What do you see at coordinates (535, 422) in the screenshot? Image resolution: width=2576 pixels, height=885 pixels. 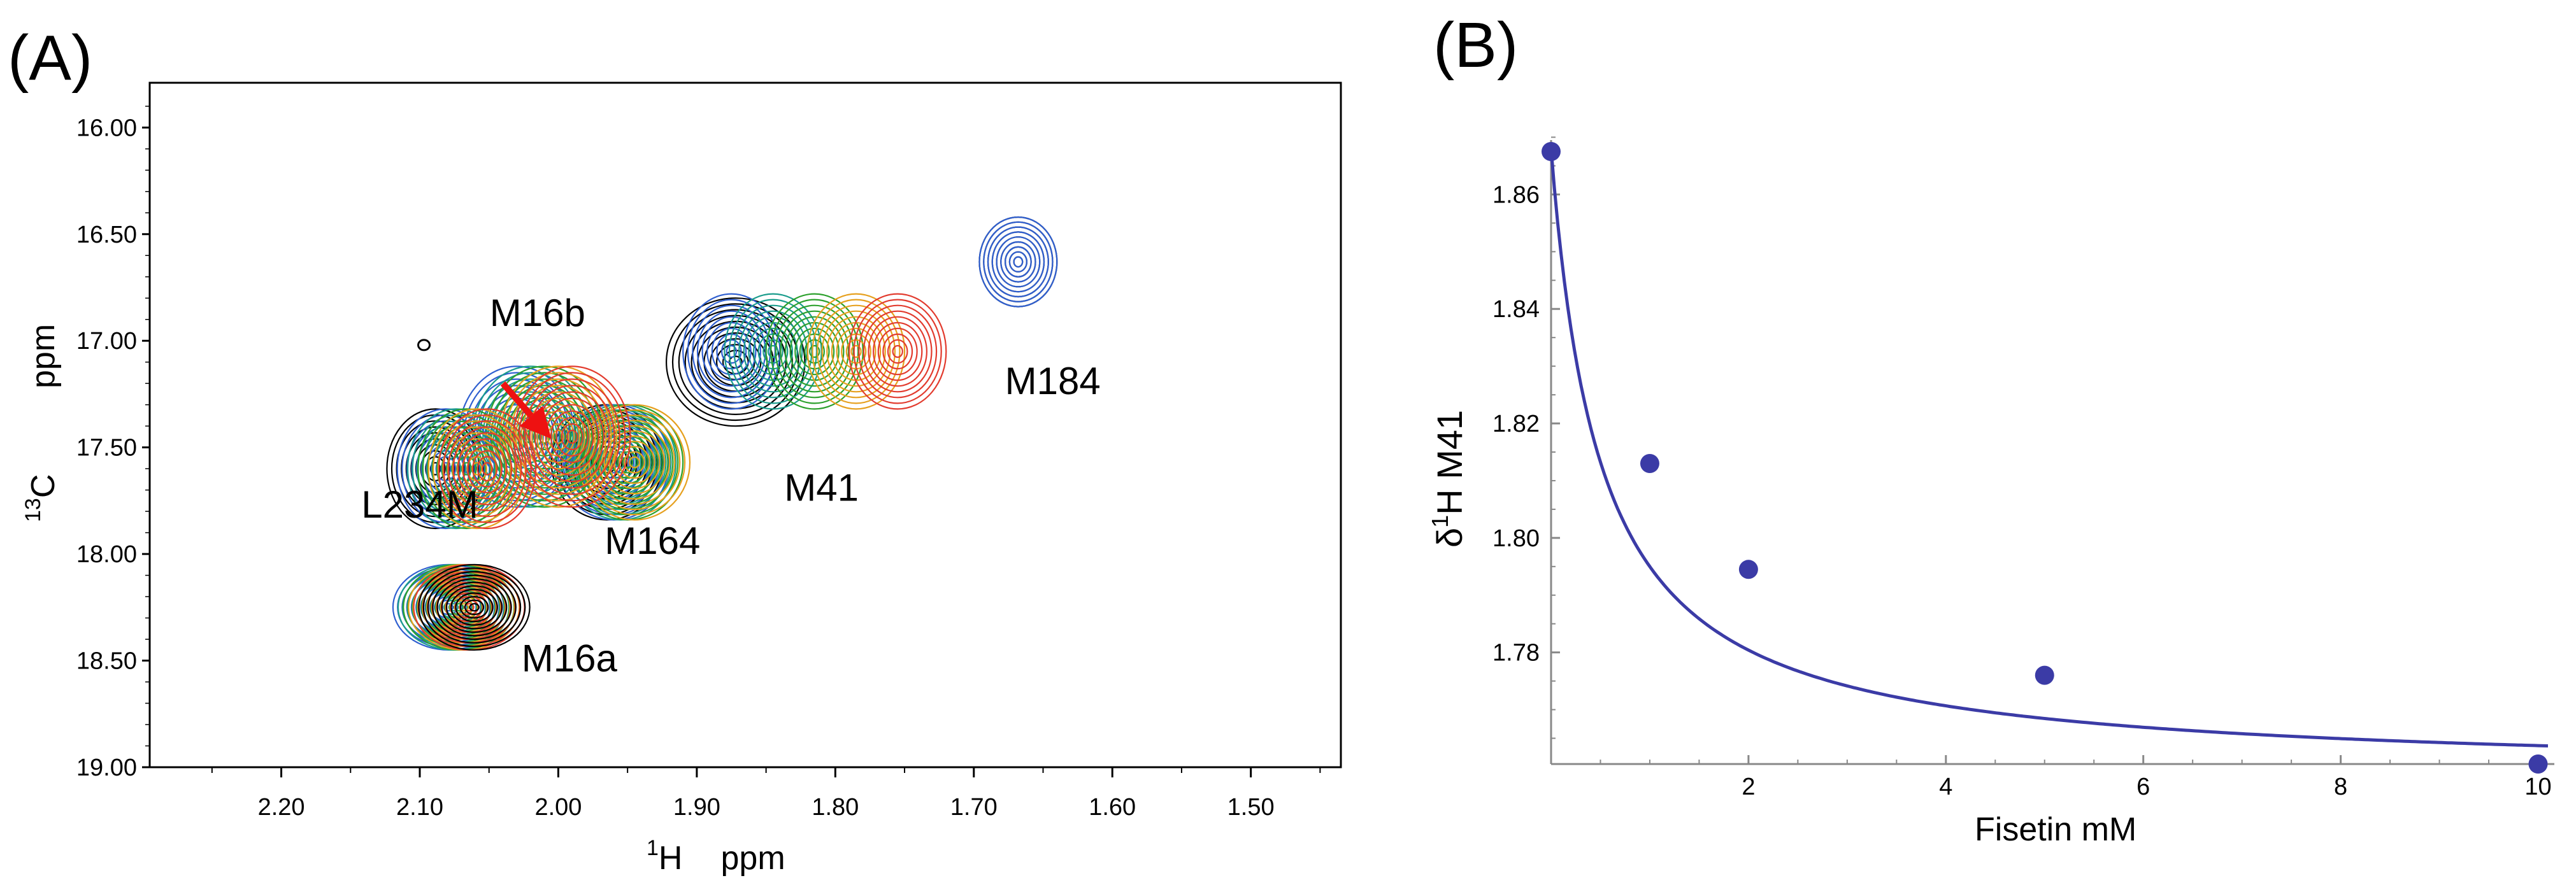 I see `red-arrow-head` at bounding box center [535, 422].